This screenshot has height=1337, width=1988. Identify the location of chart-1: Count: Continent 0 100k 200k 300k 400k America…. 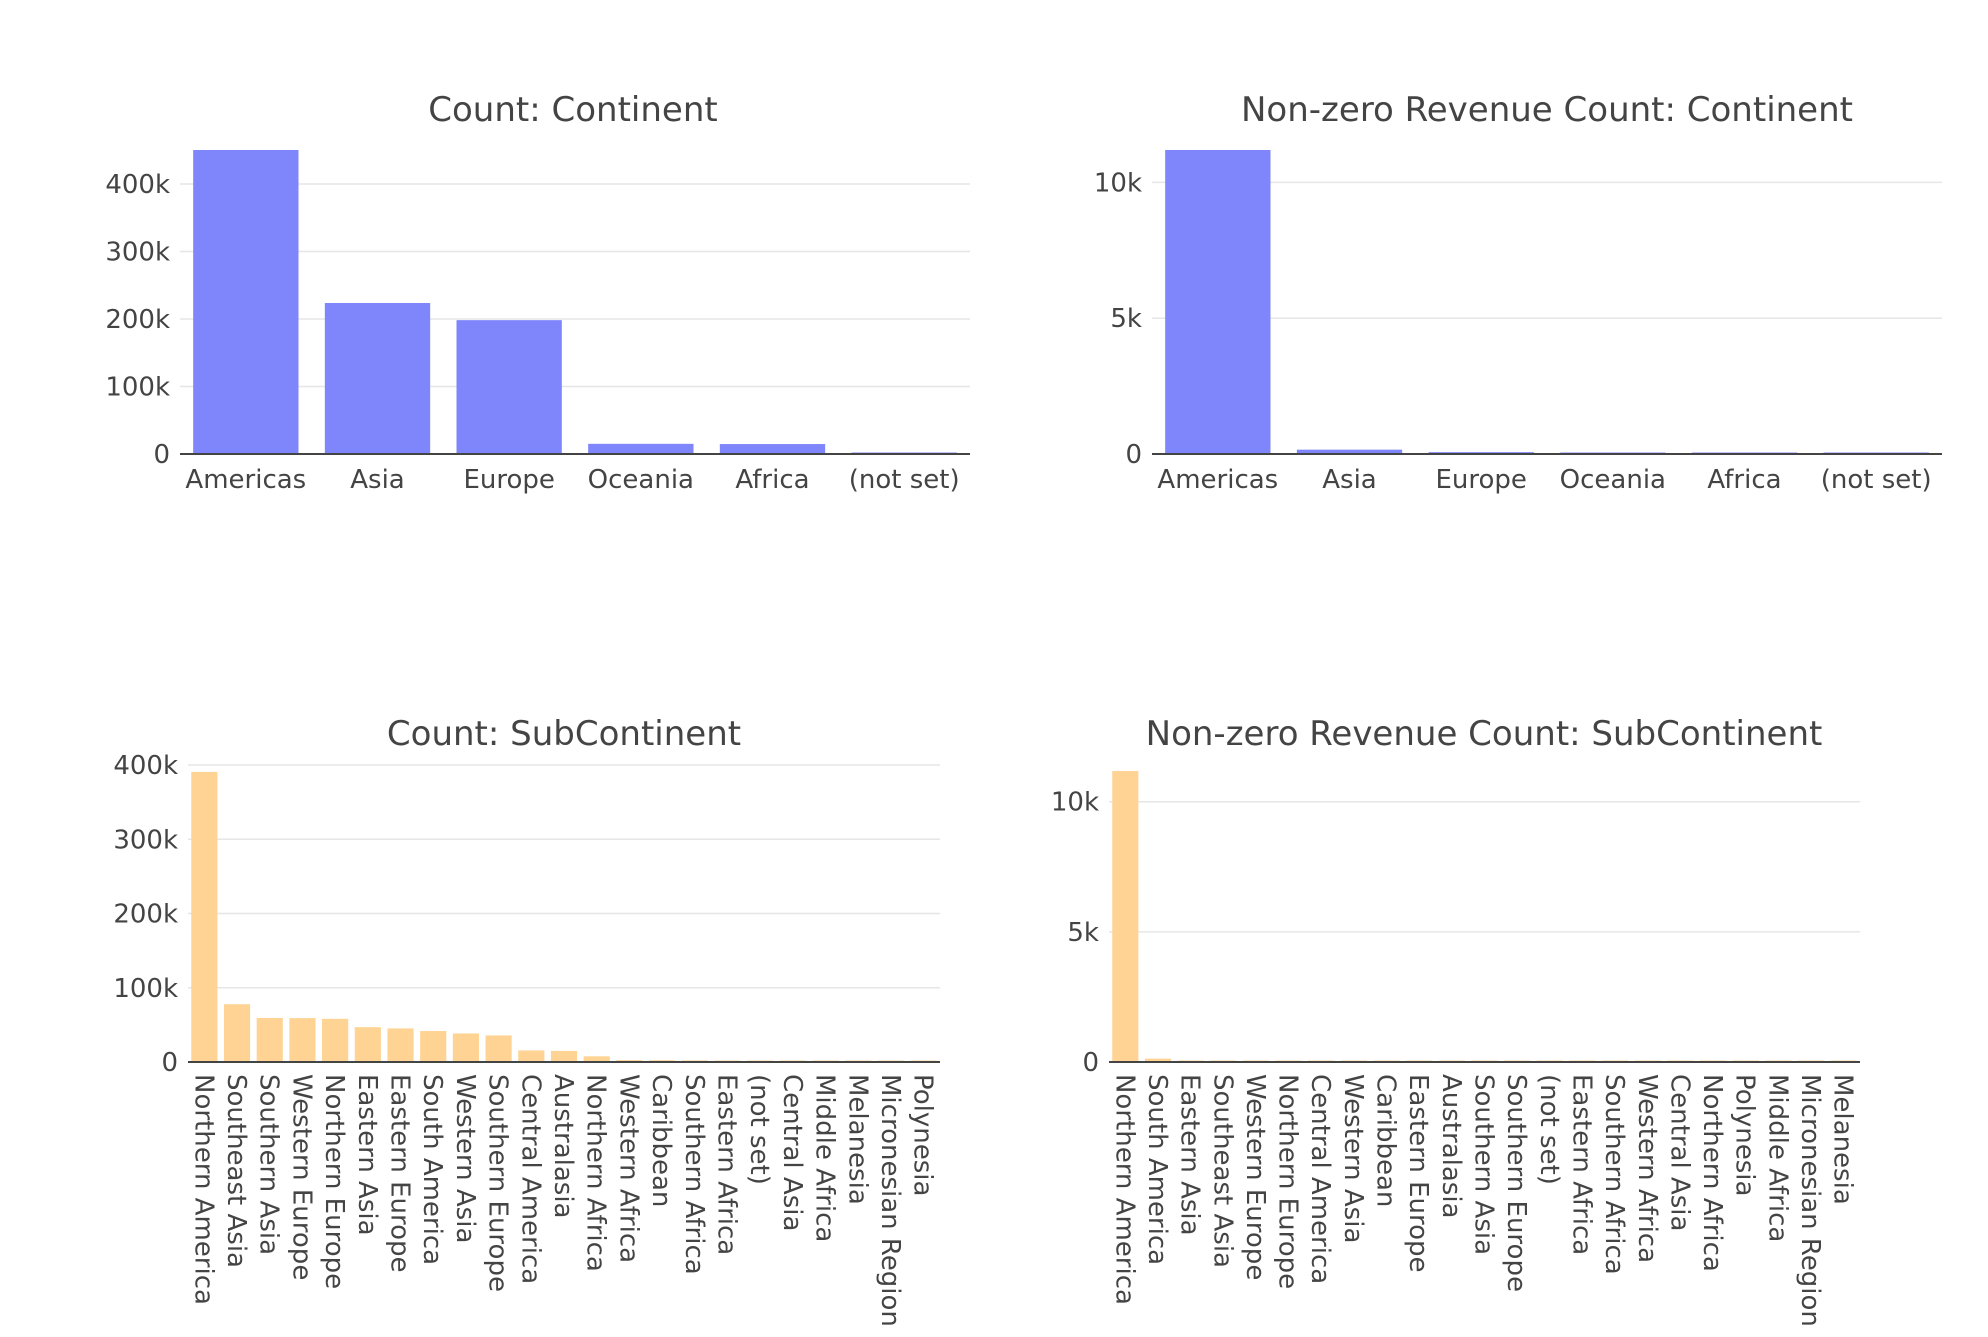
(537, 292).